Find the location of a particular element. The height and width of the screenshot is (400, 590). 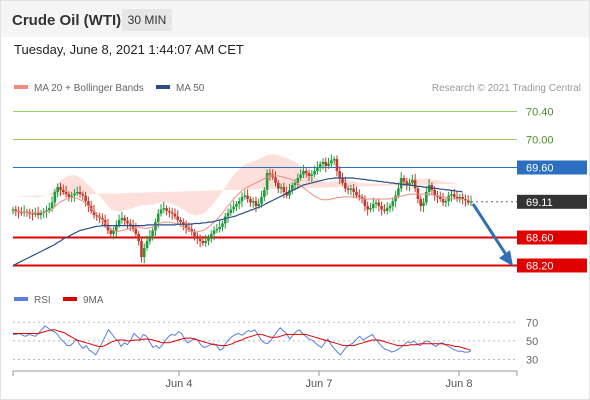

rsi-legend-swatch is located at coordinates (21, 299).